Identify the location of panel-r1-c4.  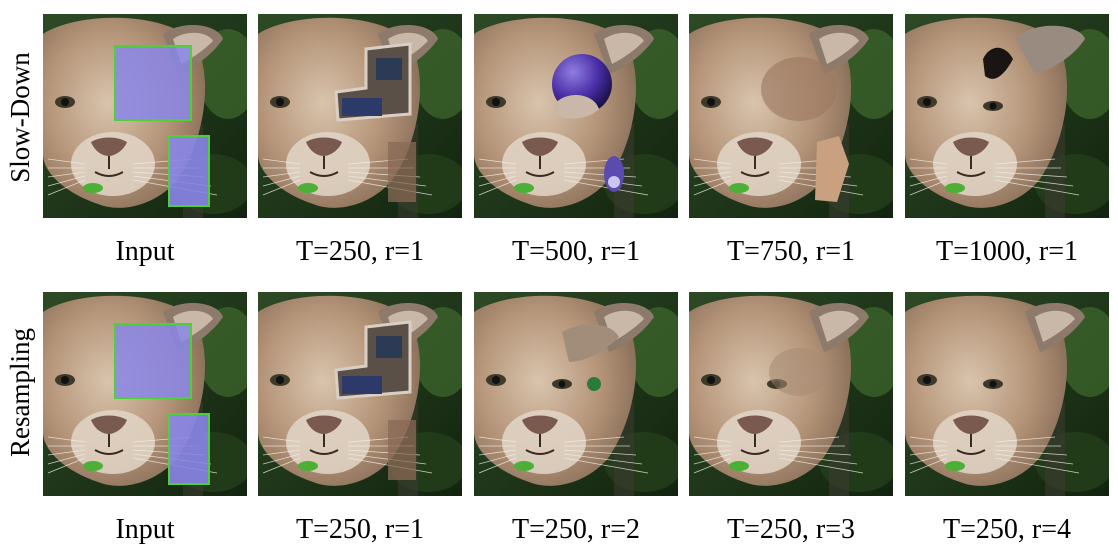
(1007, 394).